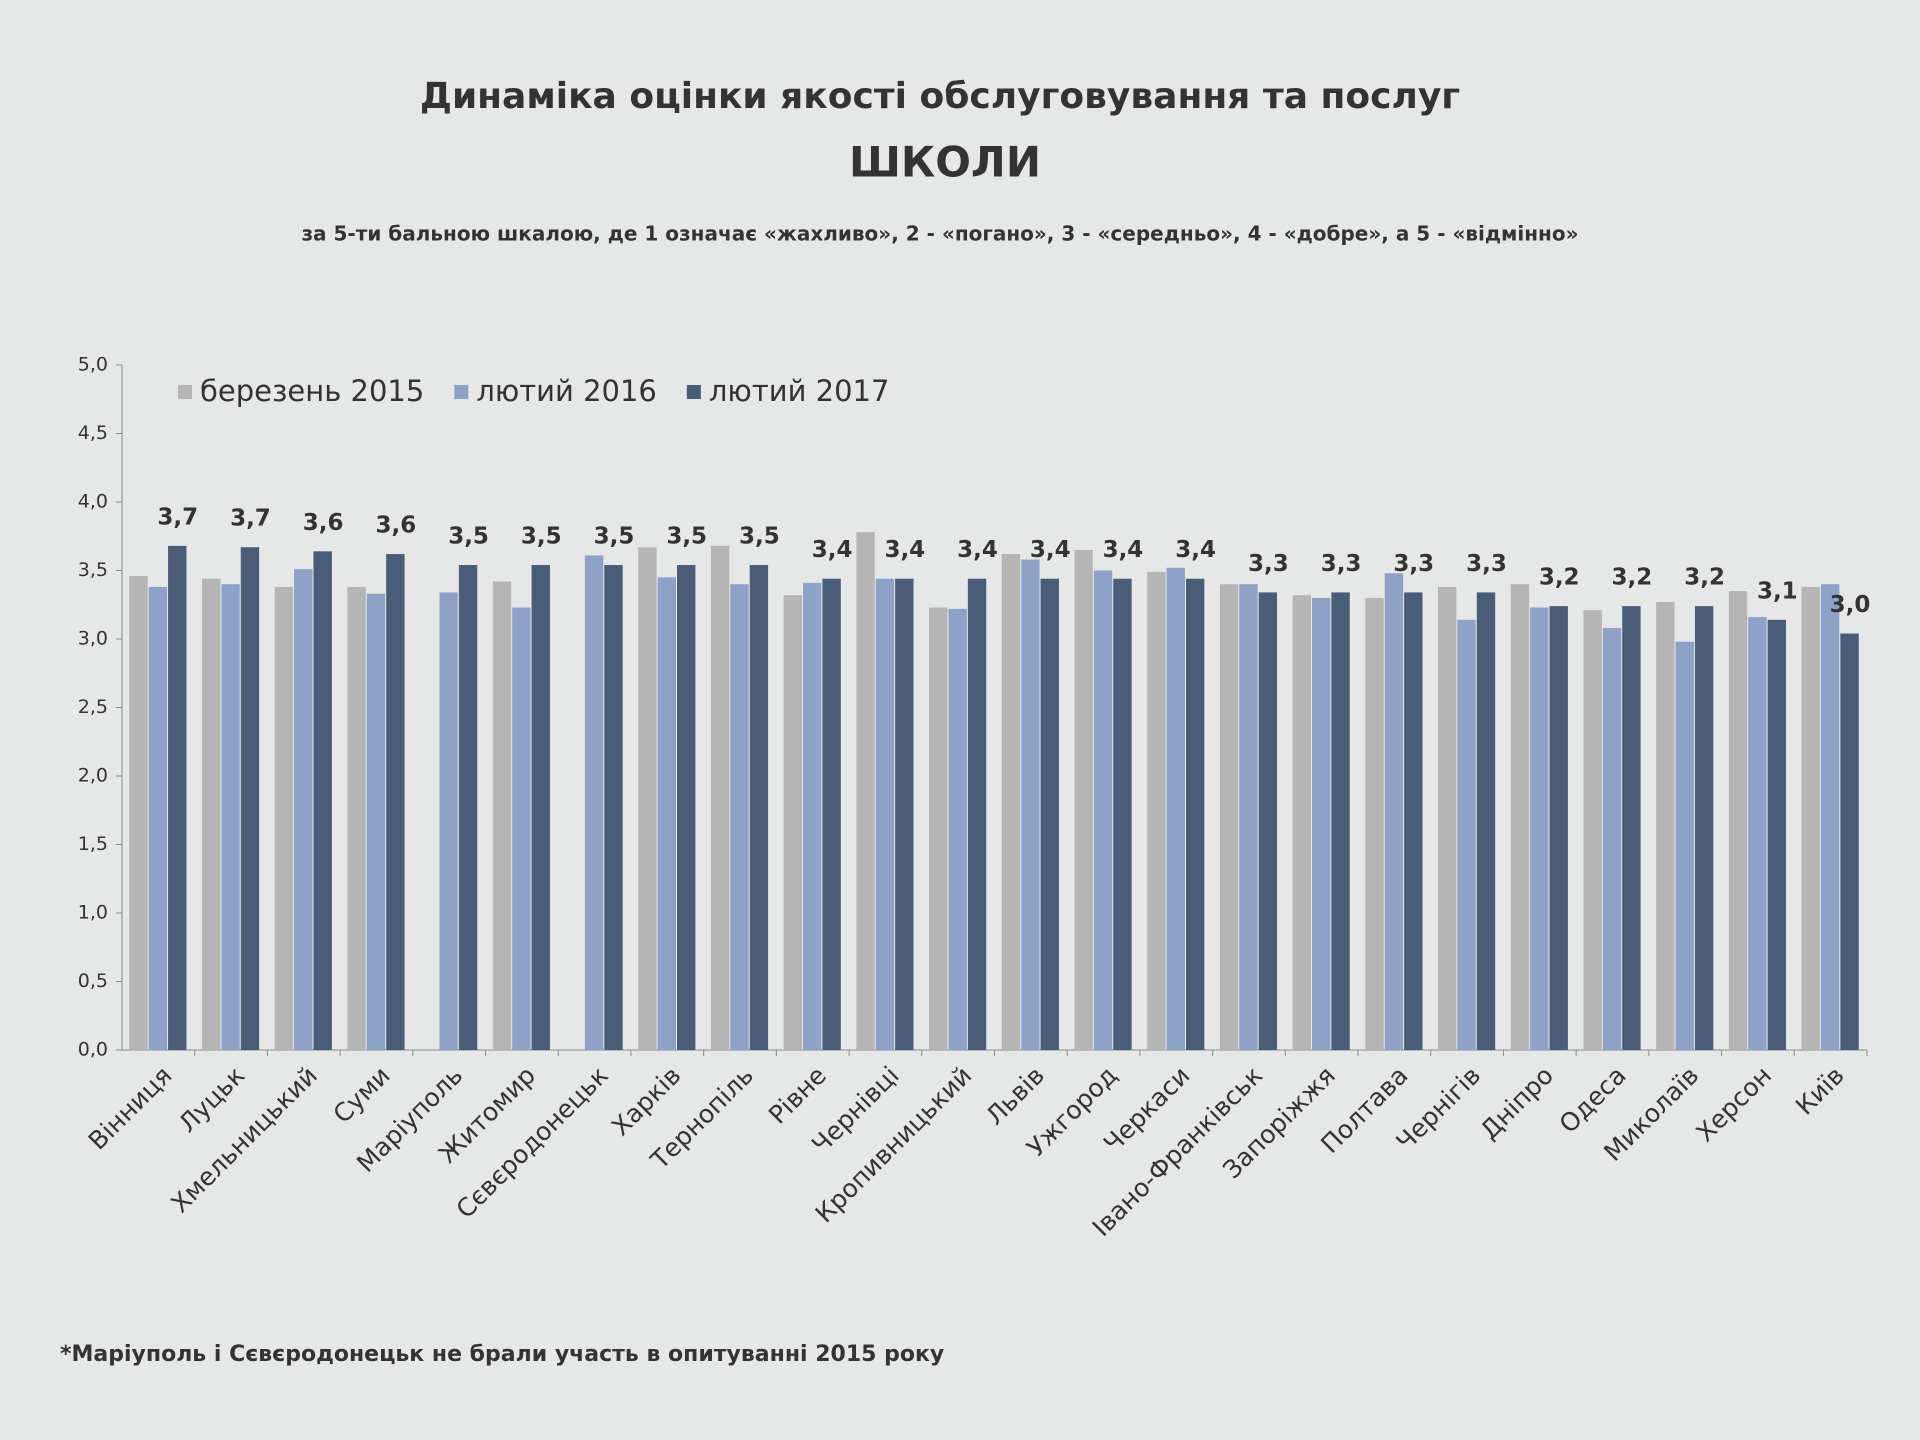 This screenshot has height=1440, width=1920. What do you see at coordinates (93, 639) in the screenshot?
I see `y-tick-label: 3,0` at bounding box center [93, 639].